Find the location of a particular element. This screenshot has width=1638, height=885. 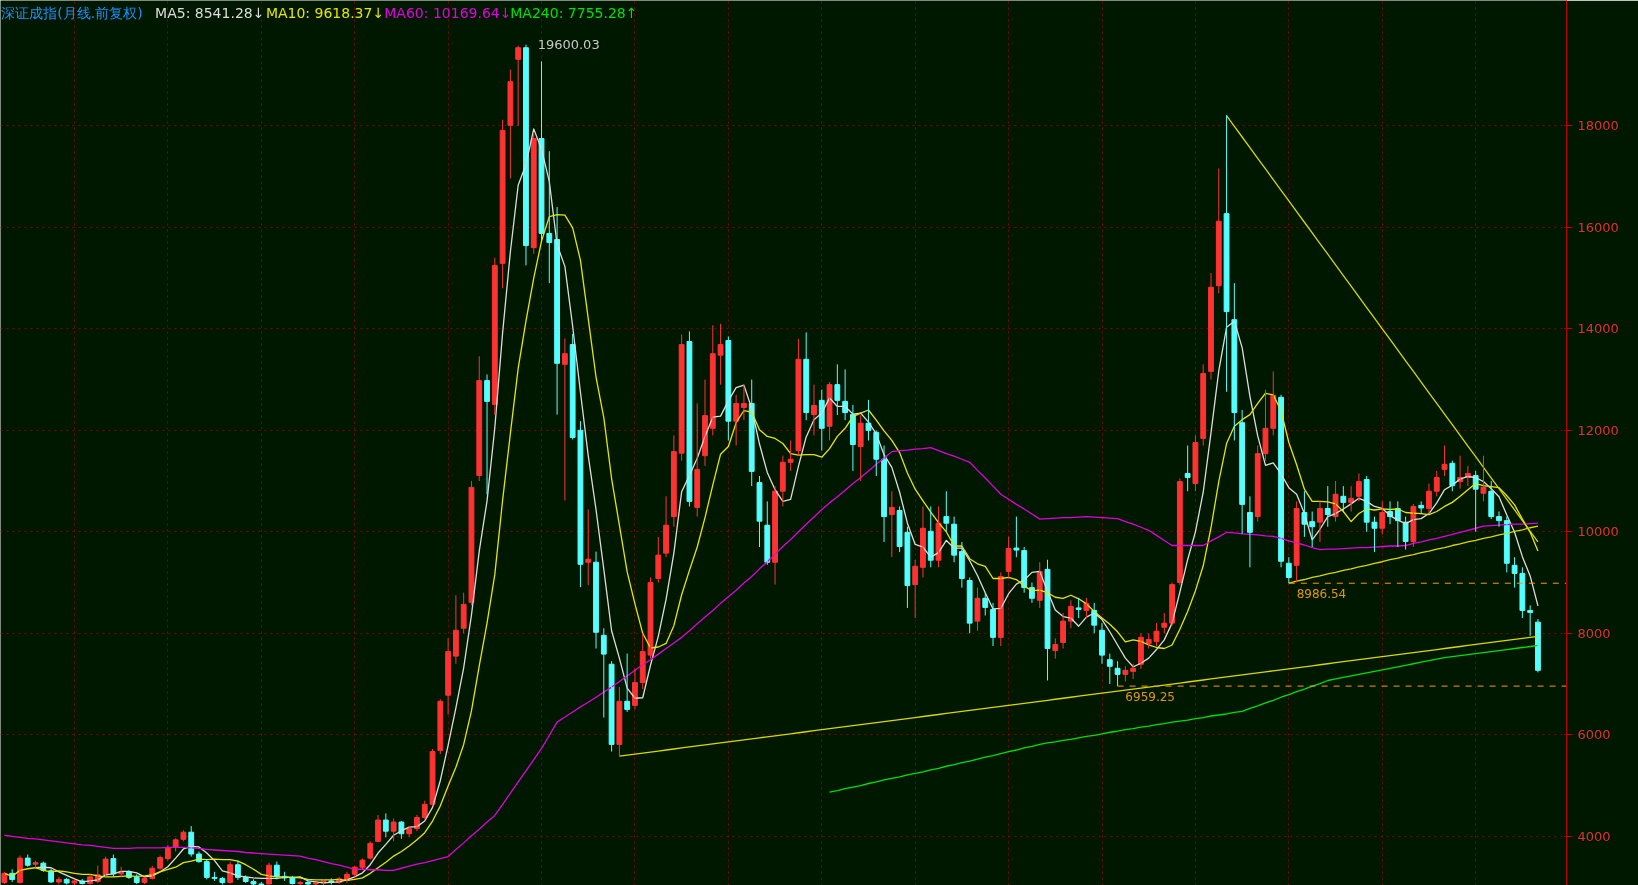

y-tick-label: 6000 is located at coordinates (1594, 735).